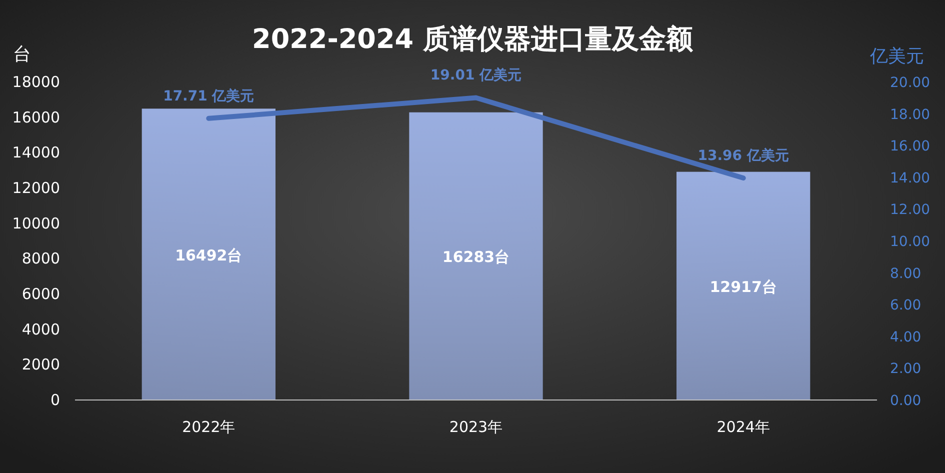 The image size is (945, 473). I want to click on data-label: 12917台, so click(743, 287).